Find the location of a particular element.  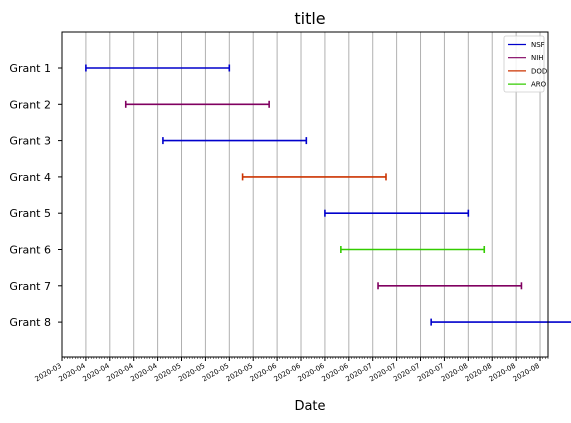

x-axis-label: Date is located at coordinates (309, 406).